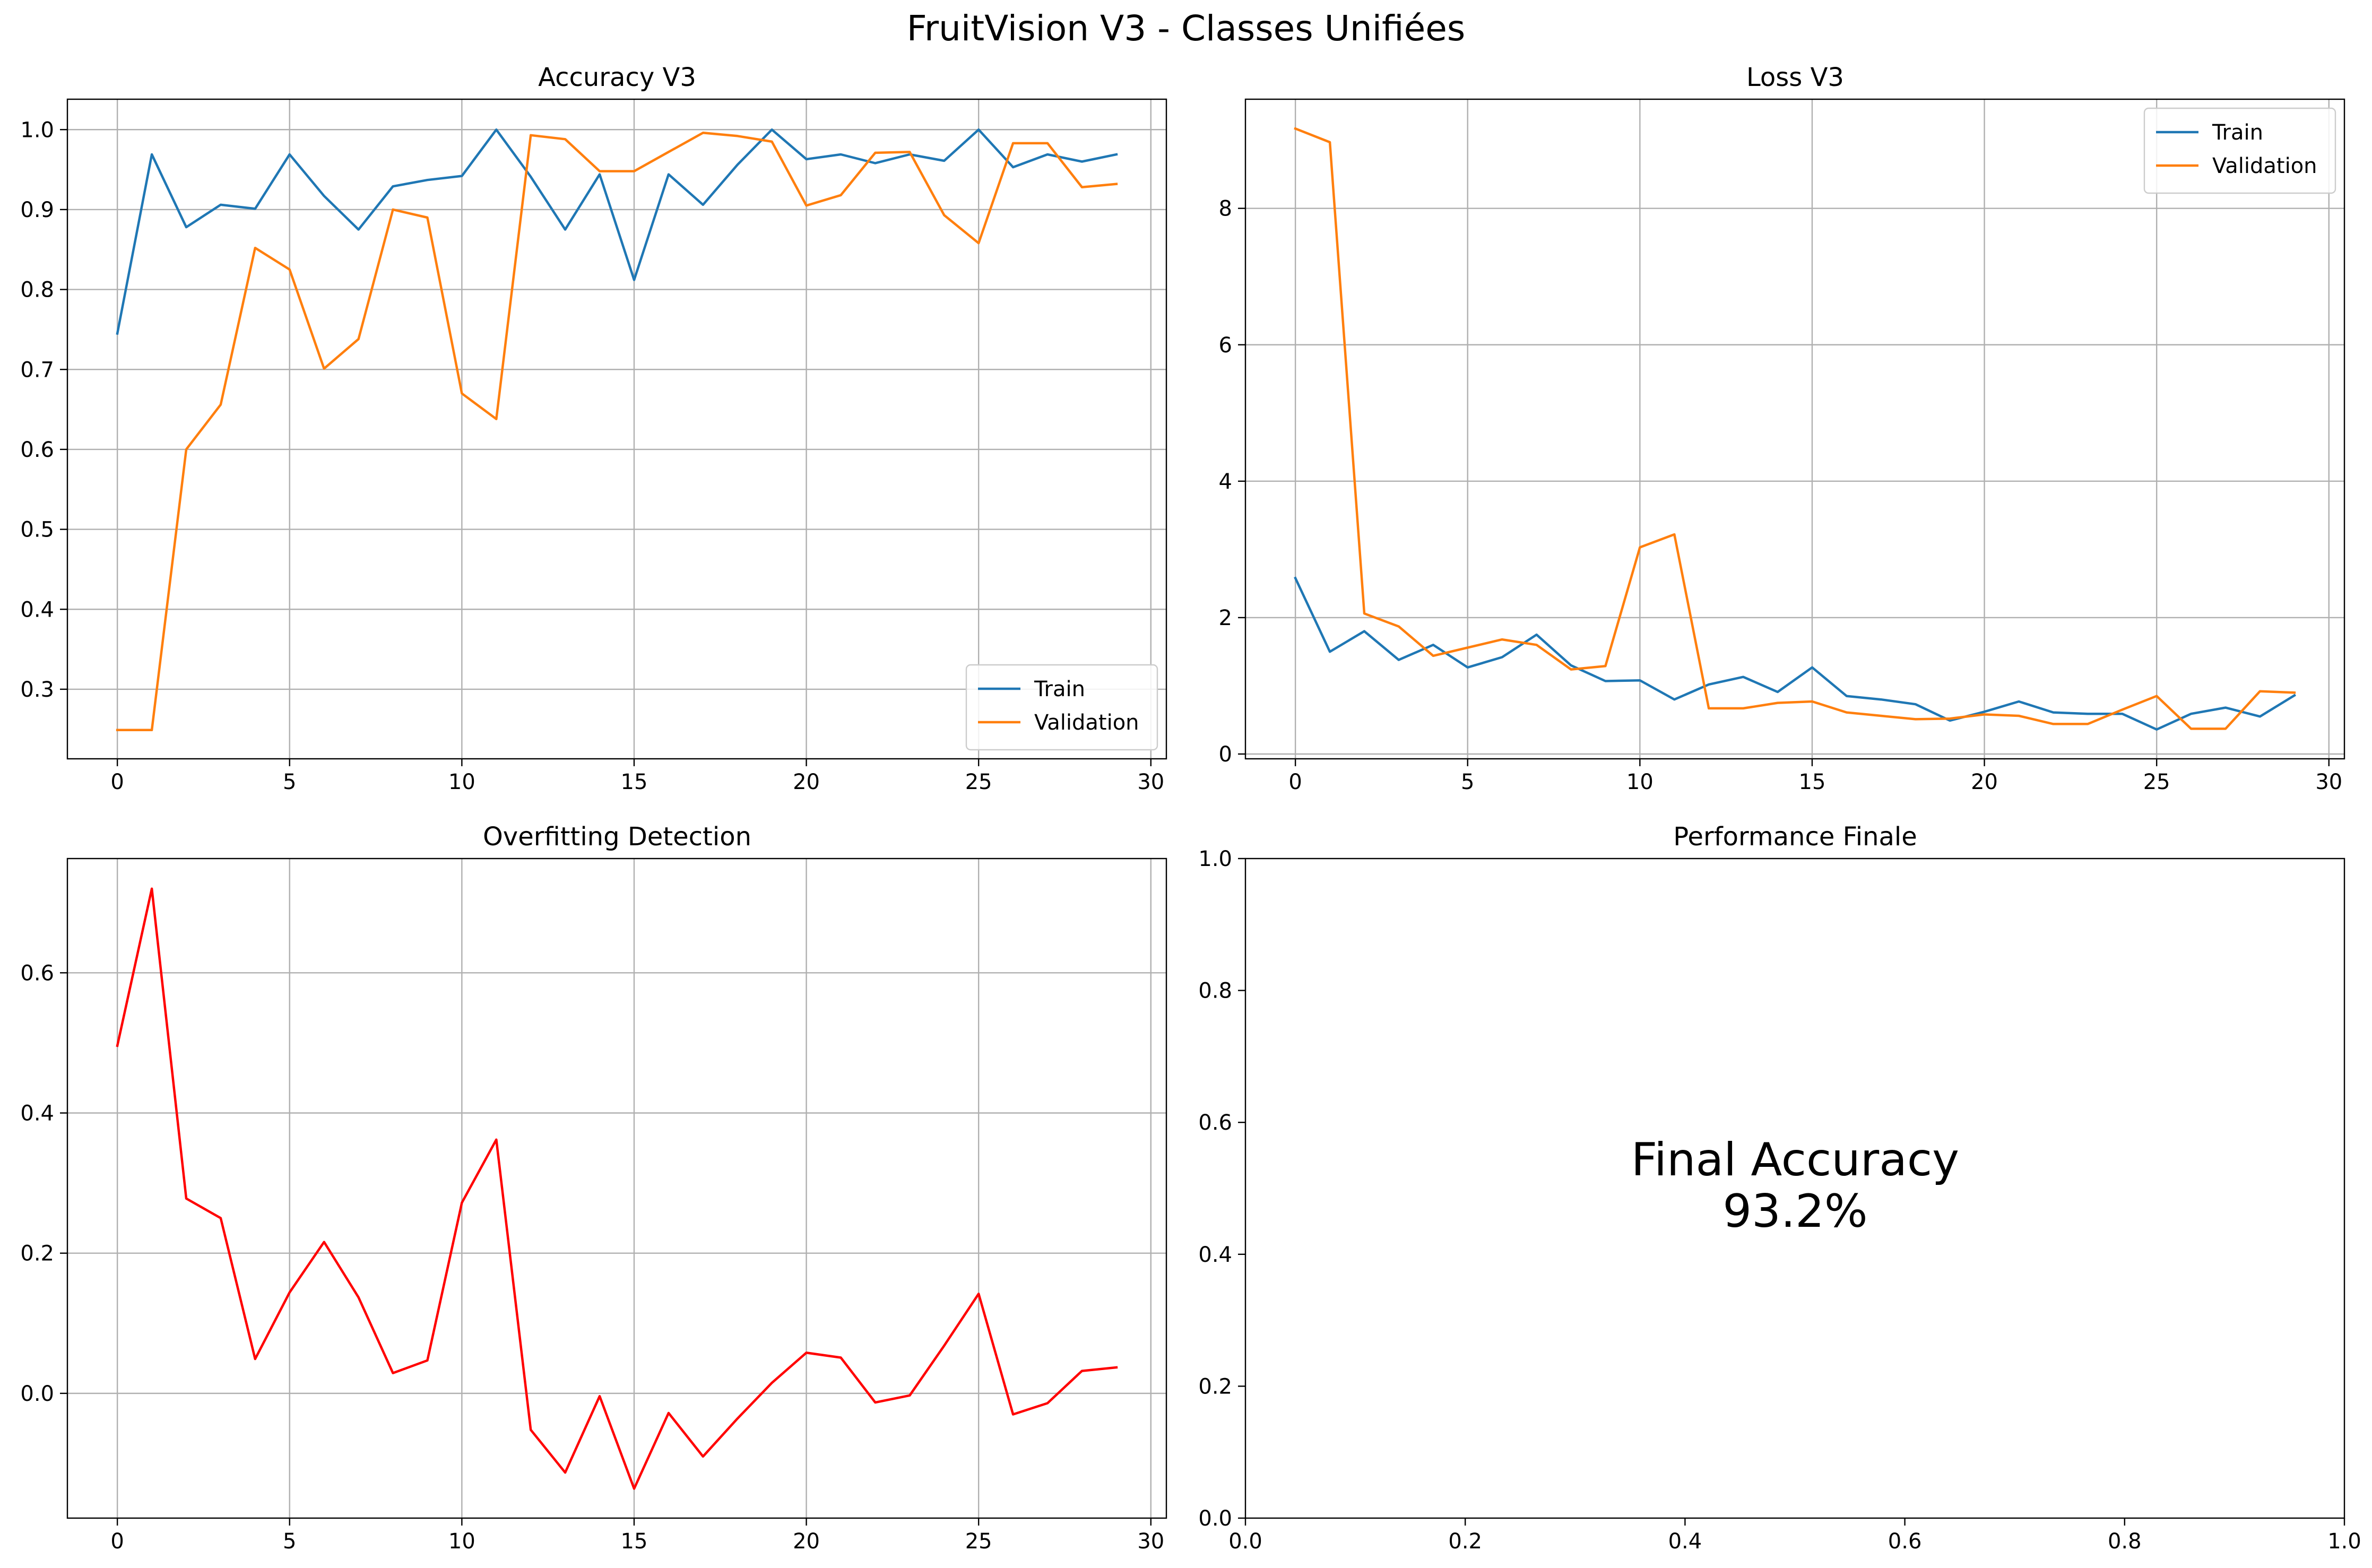 The width and height of the screenshot is (2372, 1568). I want to click on loss-y-tick-label: 4, so click(1225, 482).